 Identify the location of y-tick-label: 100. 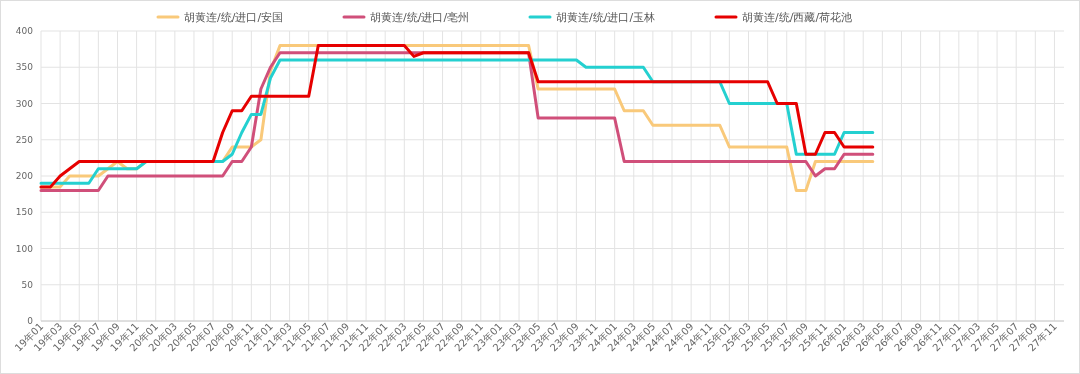
(24, 248).